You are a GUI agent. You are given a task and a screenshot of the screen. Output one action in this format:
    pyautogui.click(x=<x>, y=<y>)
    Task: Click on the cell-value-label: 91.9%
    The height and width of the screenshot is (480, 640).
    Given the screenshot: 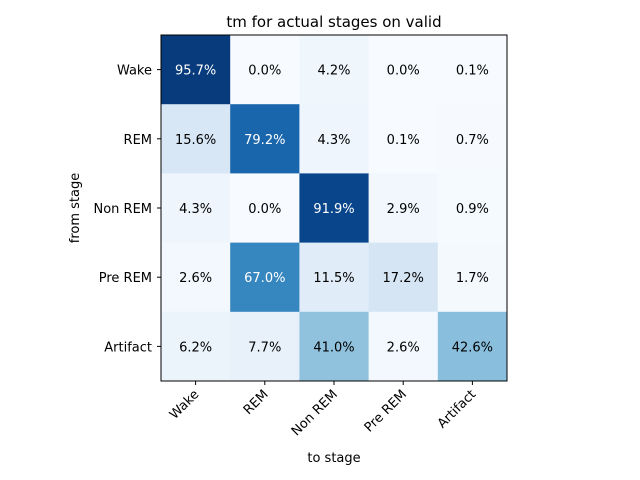 What is the action you would take?
    pyautogui.click(x=333, y=209)
    